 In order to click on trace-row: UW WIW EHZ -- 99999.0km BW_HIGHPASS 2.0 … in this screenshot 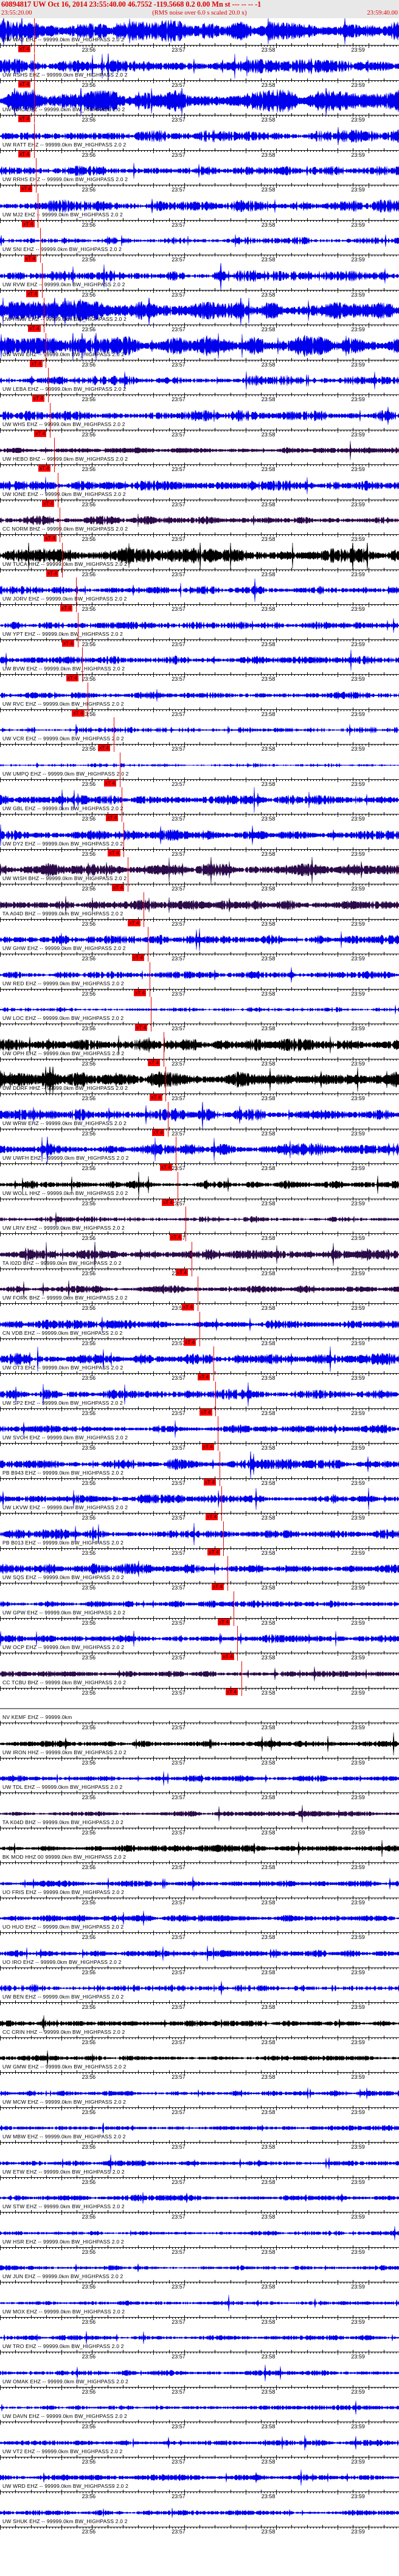, I will do `click(199, 350)`.